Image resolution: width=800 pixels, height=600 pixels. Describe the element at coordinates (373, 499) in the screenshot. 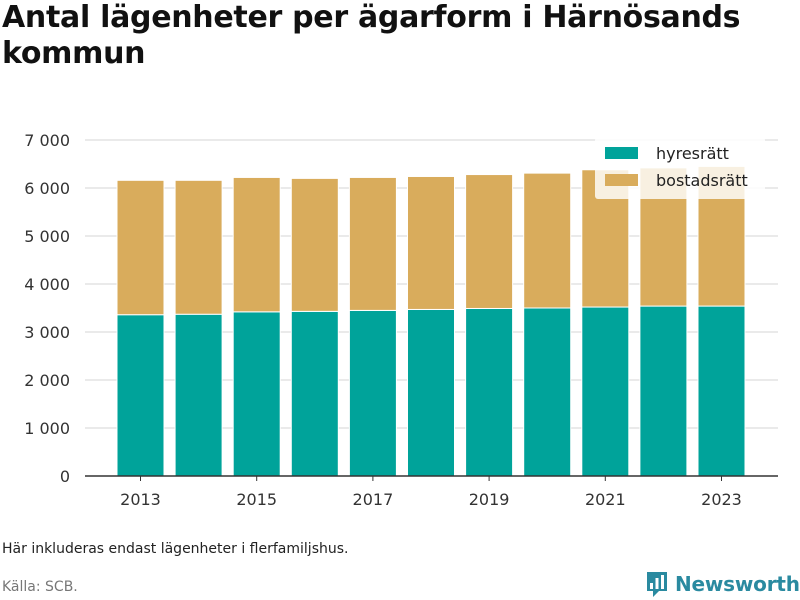

I see `x-tick-label: 2017` at that location.